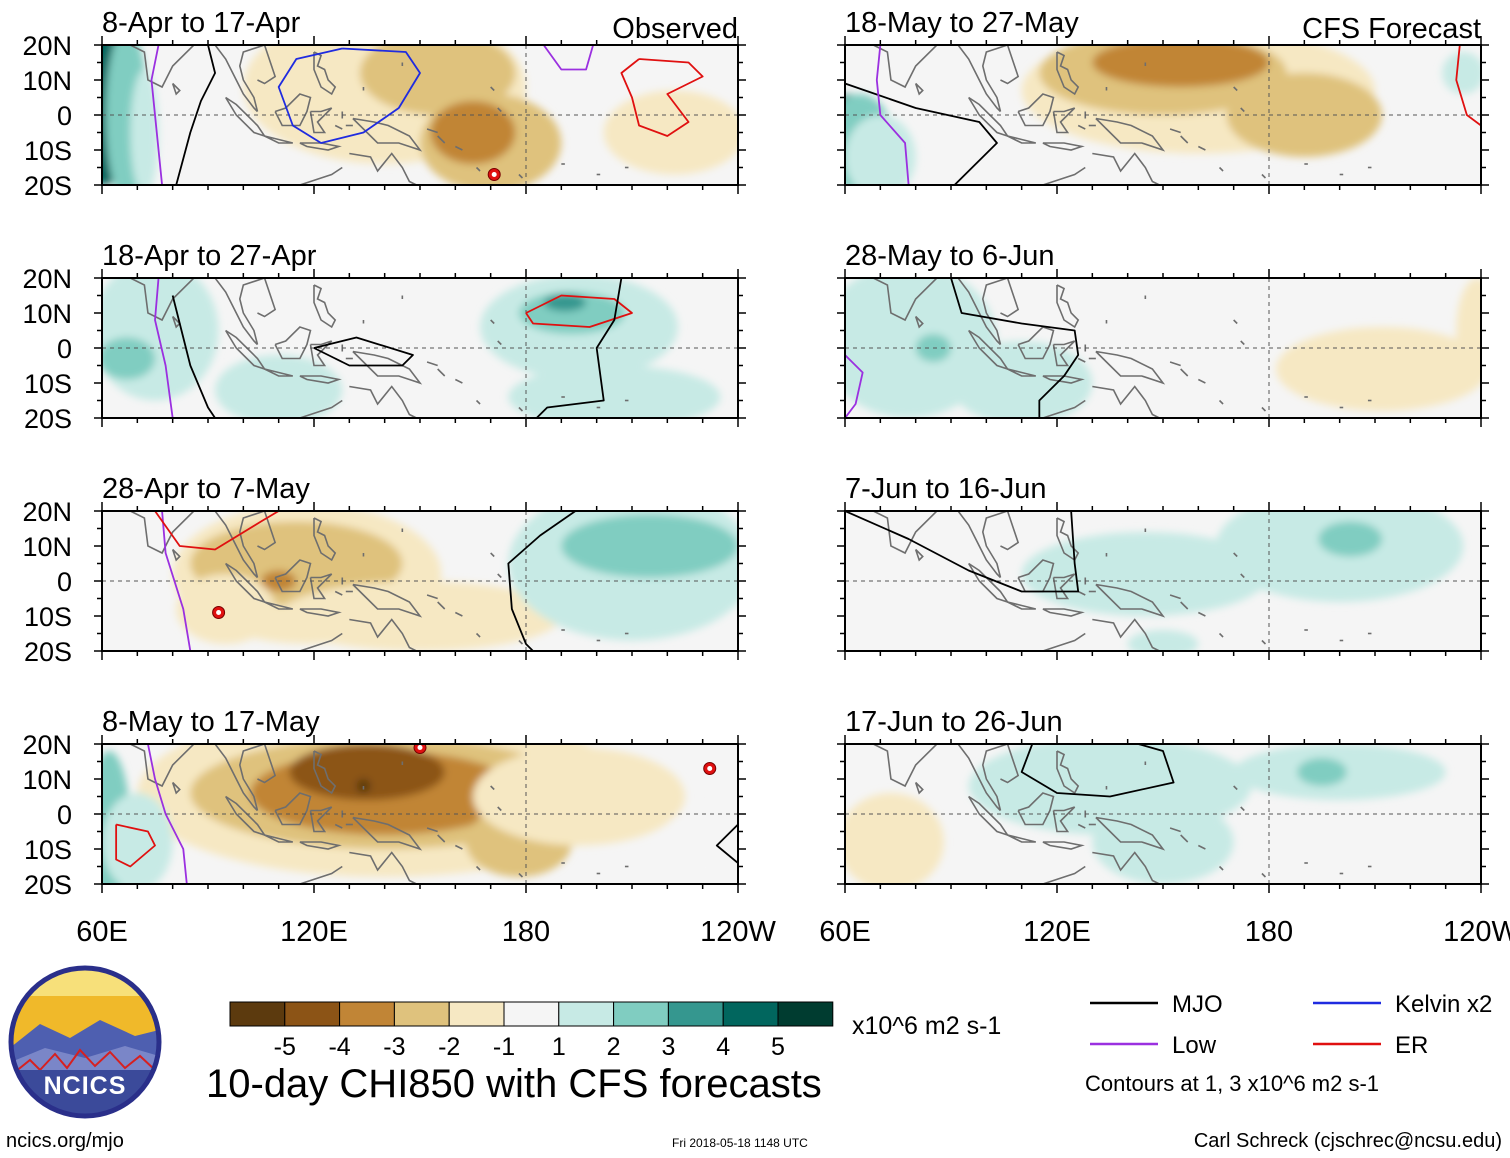 This screenshot has width=1510, height=1158. What do you see at coordinates (85, 1042) in the screenshot?
I see `ncics-logo: NCICS` at bounding box center [85, 1042].